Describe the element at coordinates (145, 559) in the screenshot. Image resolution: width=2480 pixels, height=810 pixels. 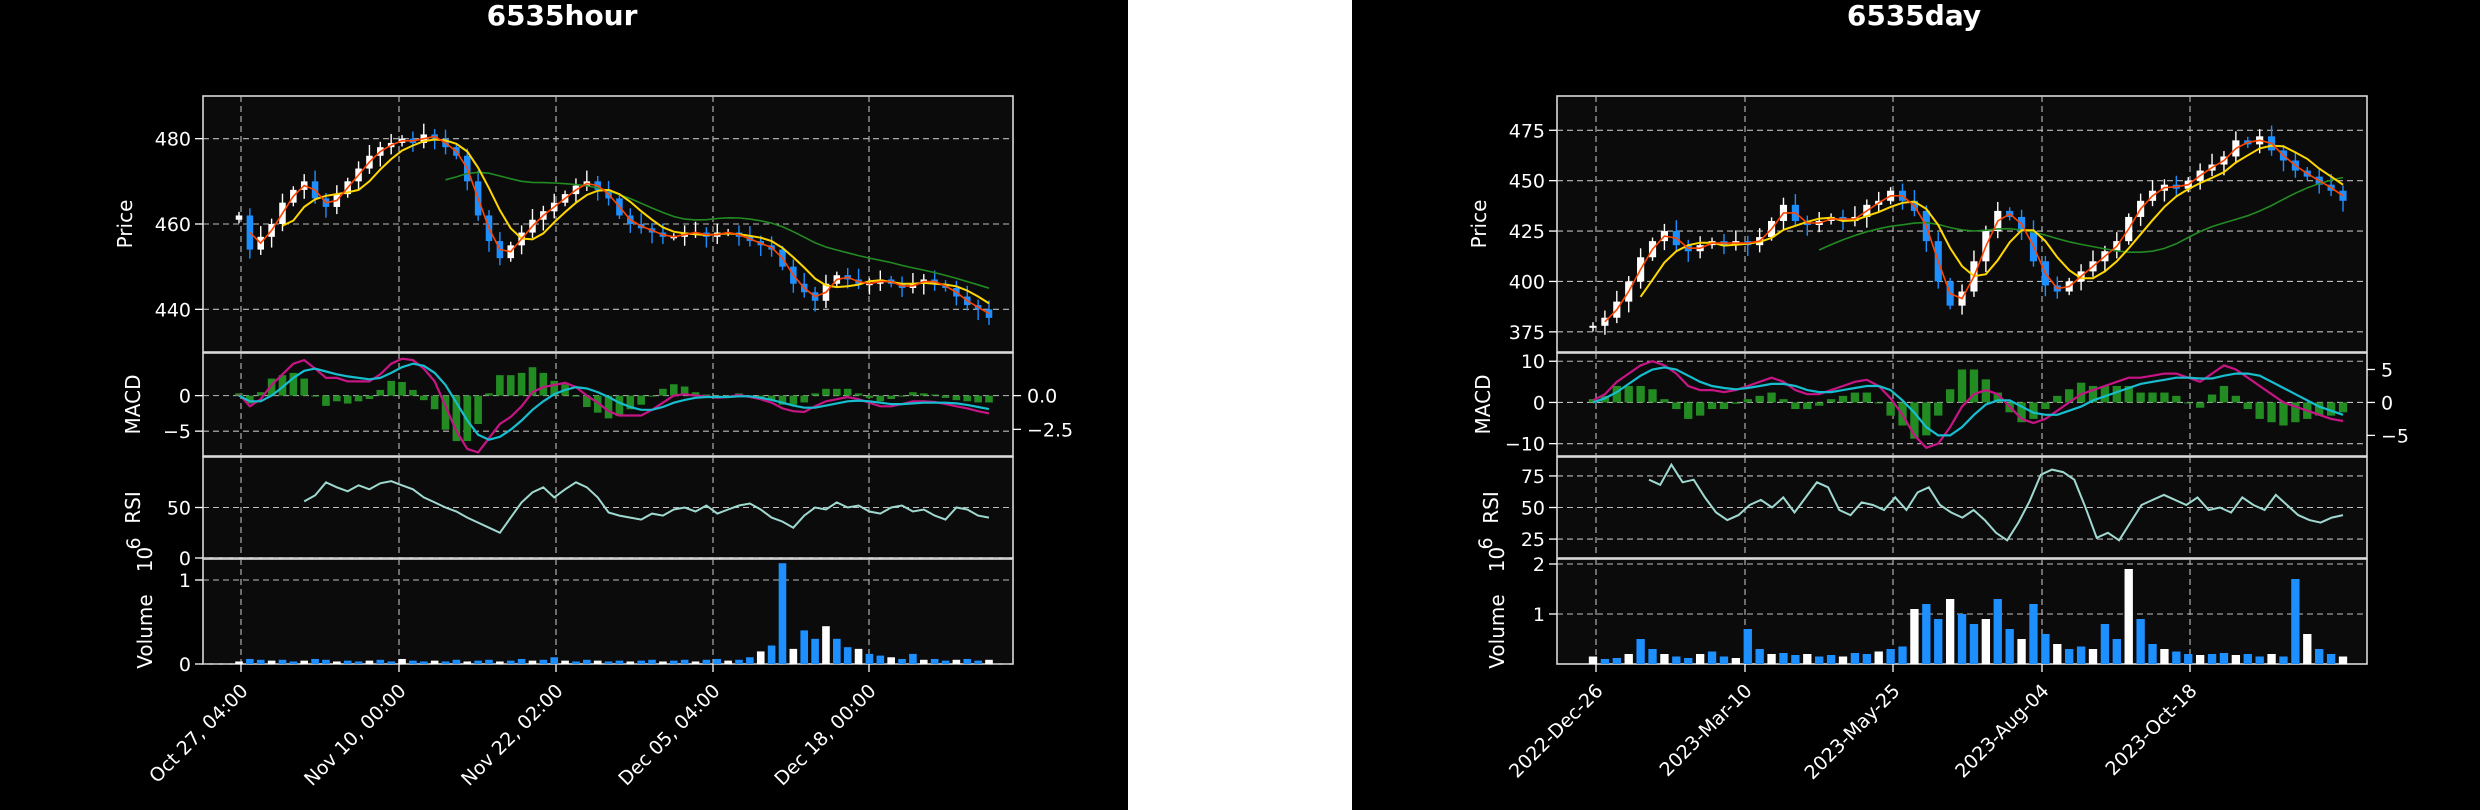
I see `volume-multiplier-label: 10` at that location.